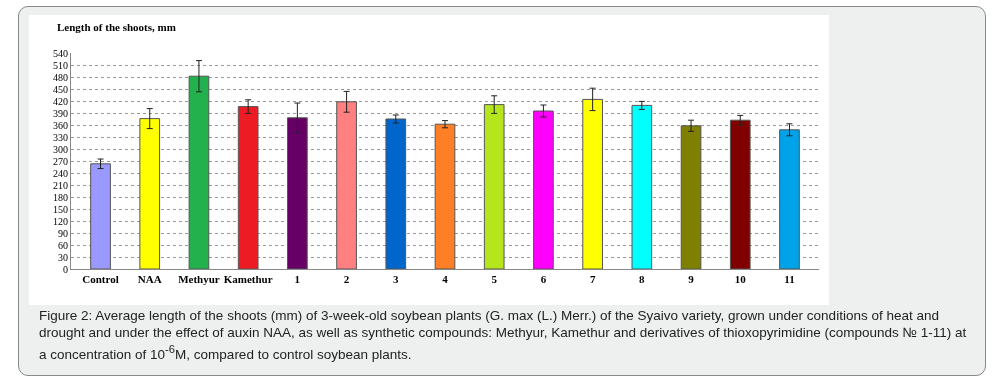  I want to click on y-tick-label: 450, so click(60, 89).